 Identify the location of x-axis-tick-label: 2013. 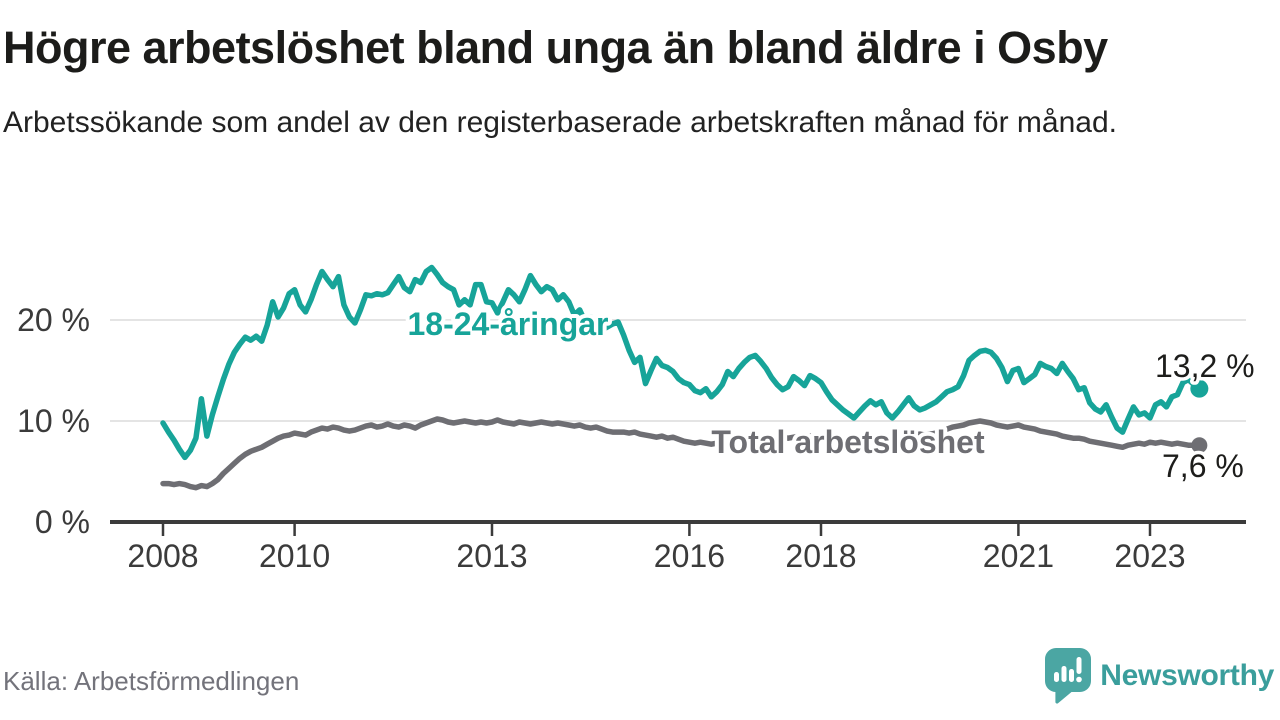
(491, 556).